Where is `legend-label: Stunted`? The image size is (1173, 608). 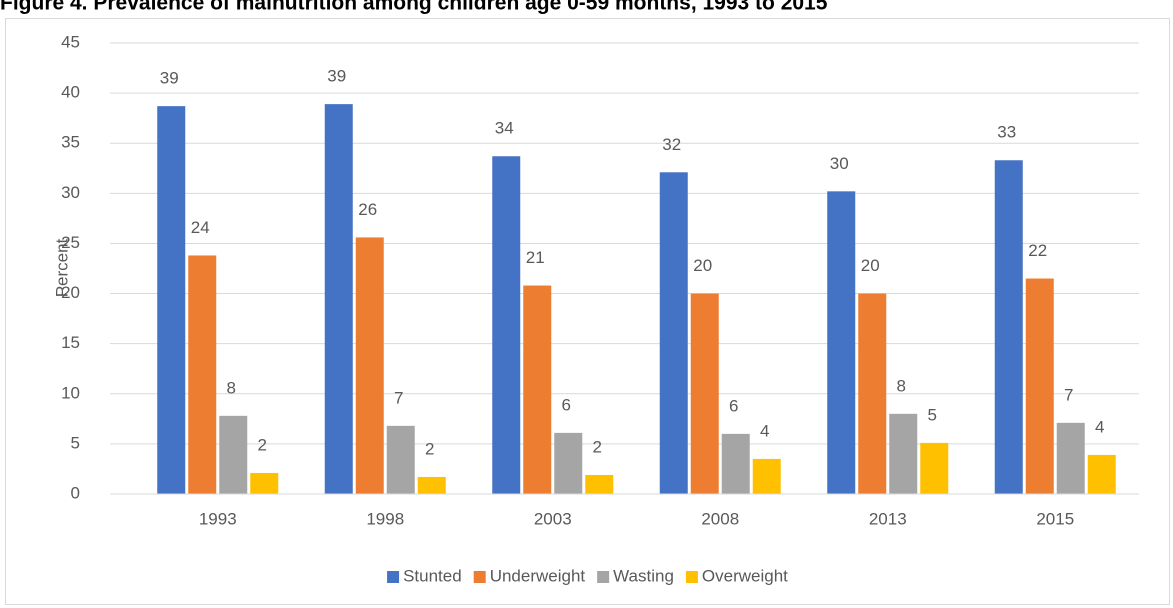 legend-label: Stunted is located at coordinates (432, 575).